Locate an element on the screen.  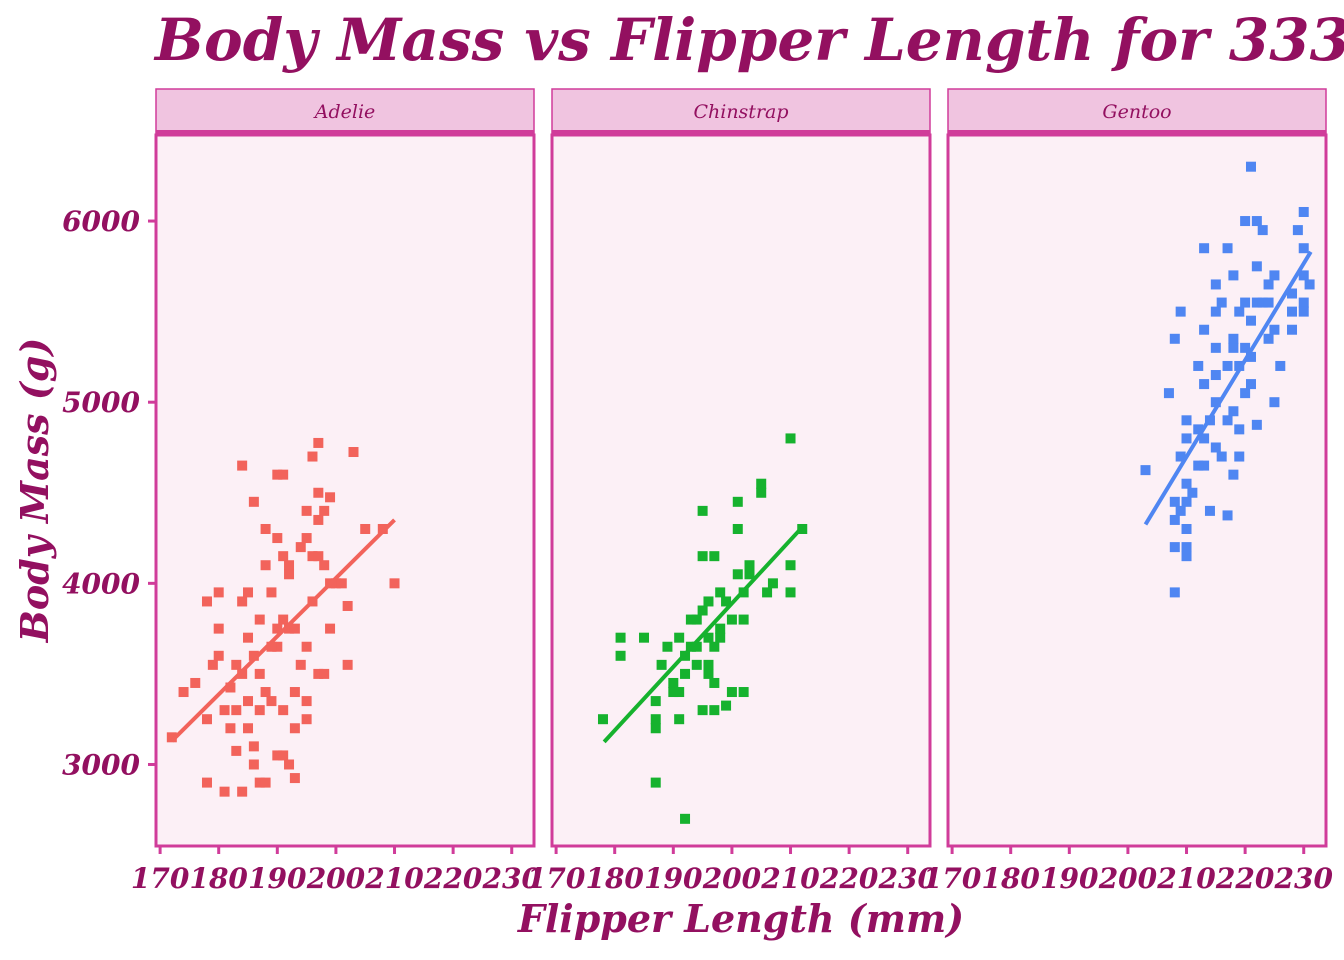
y-tick-label: 5000 is located at coordinates (101, 402).